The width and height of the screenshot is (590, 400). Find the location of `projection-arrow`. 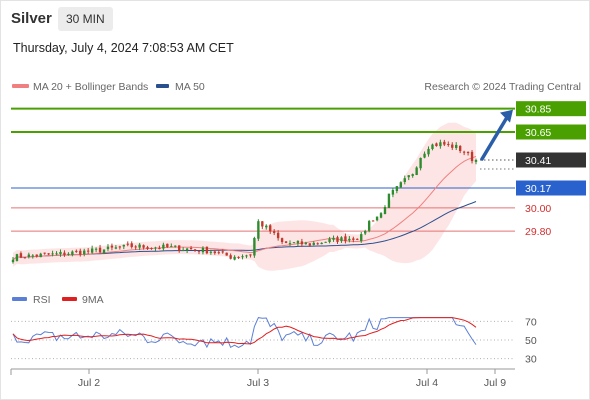

projection-arrow is located at coordinates (496, 135).